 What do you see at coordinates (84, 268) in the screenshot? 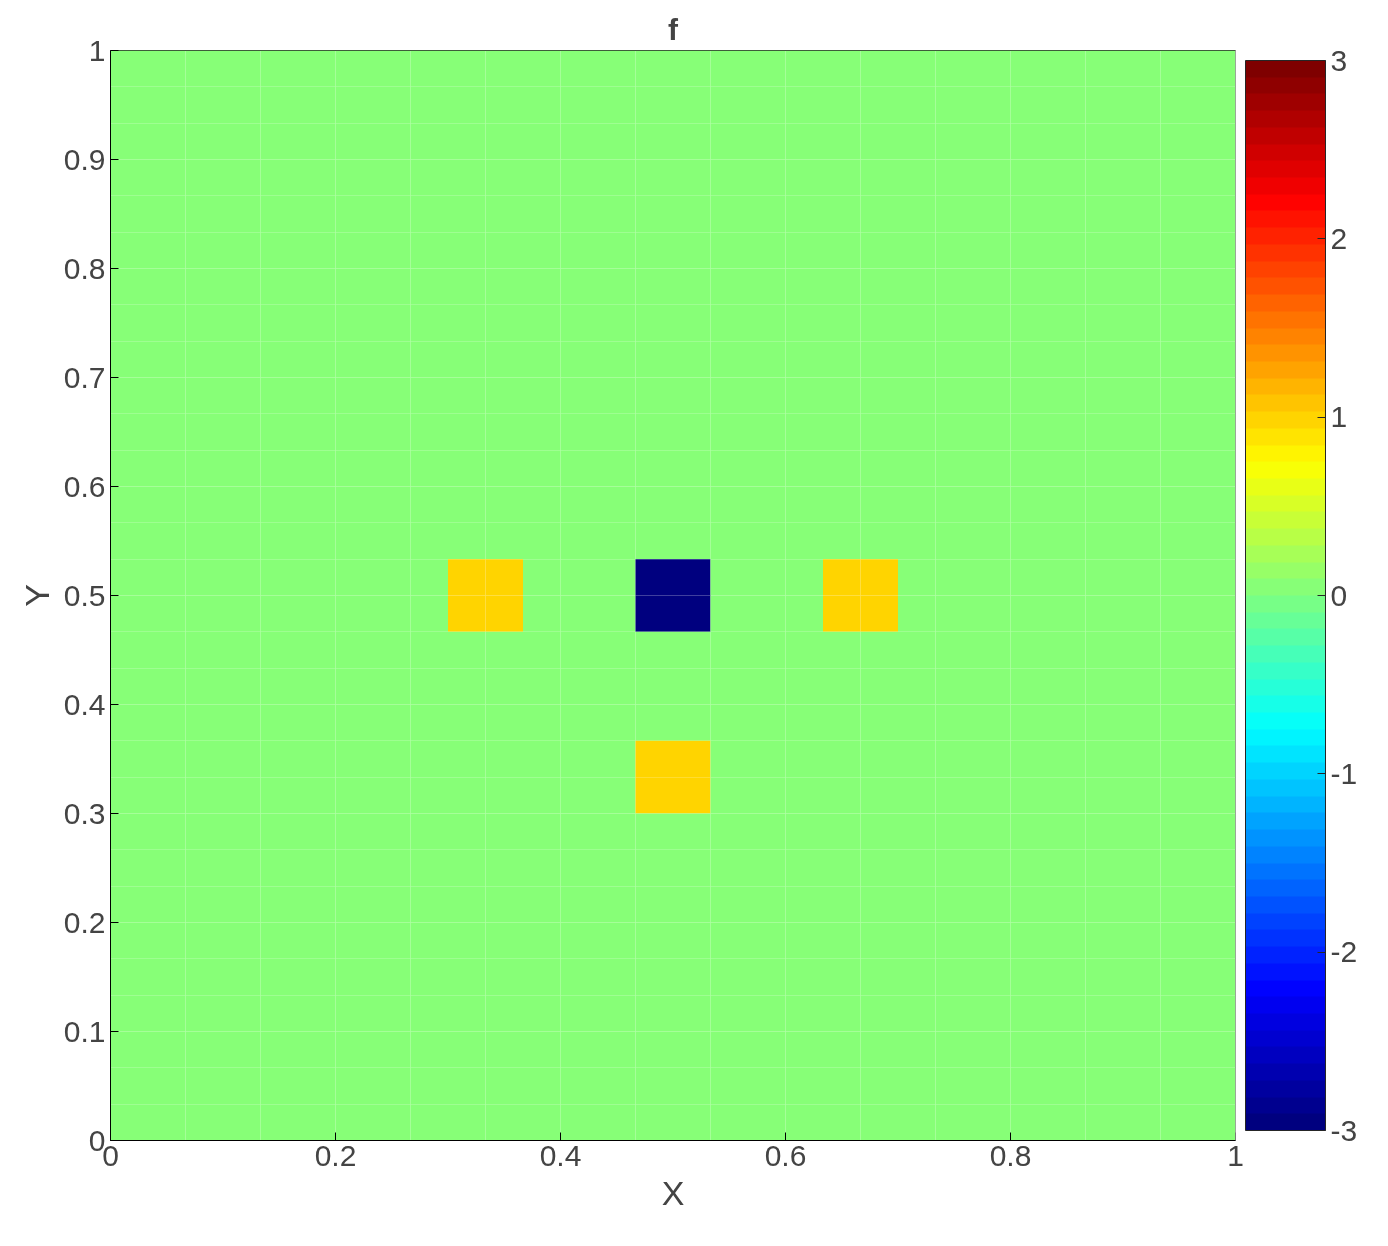
I see `y-tick-label: 0.8` at bounding box center [84, 268].